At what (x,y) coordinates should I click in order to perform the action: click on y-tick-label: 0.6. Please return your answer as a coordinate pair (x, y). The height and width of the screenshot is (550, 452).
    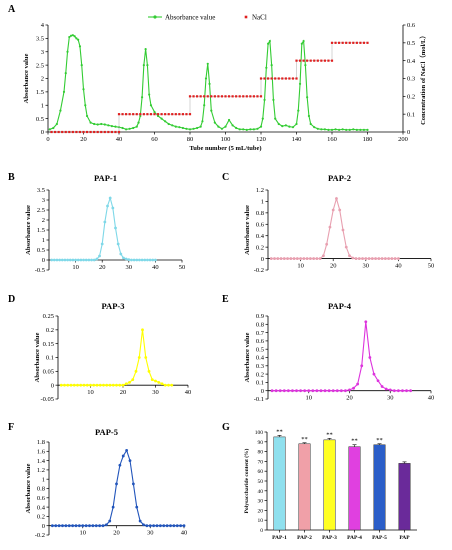
    Looking at the image, I should click on (41, 498).